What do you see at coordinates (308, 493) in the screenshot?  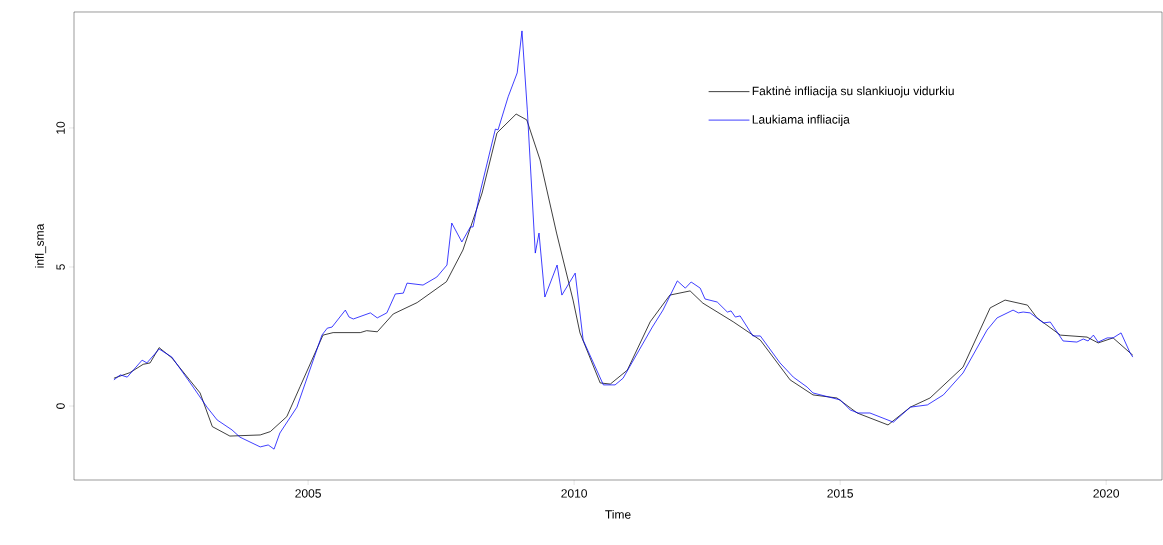 I see `x-tick-label: 2005` at bounding box center [308, 493].